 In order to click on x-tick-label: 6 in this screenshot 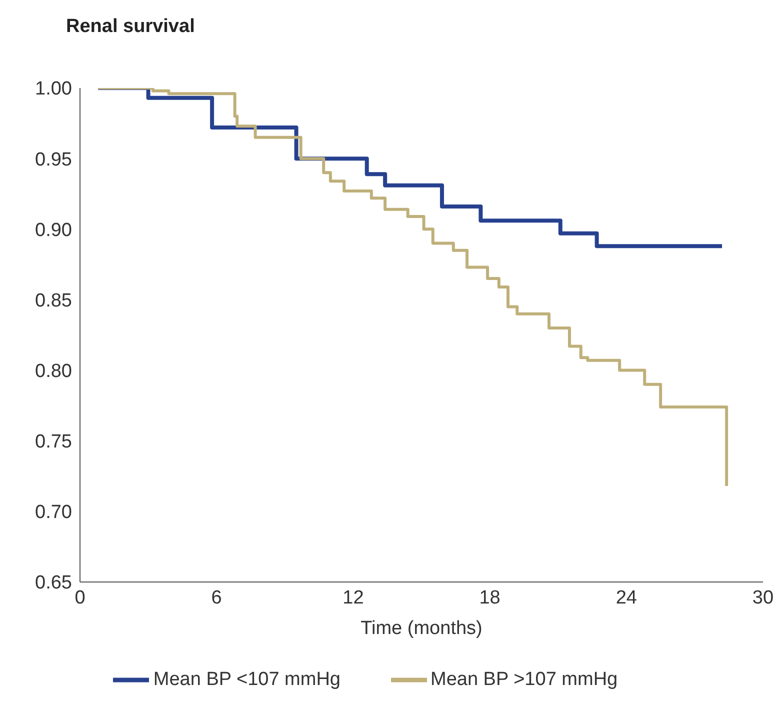, I will do `click(216, 597)`.